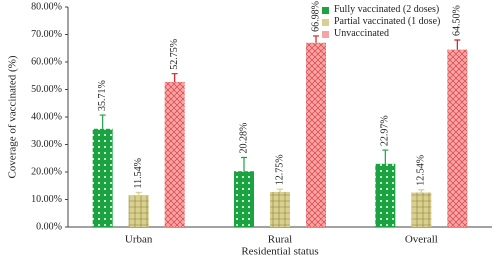 This screenshot has width=500, height=259. Describe the element at coordinates (421, 170) in the screenshot. I see `value-label: 12.54%` at that location.